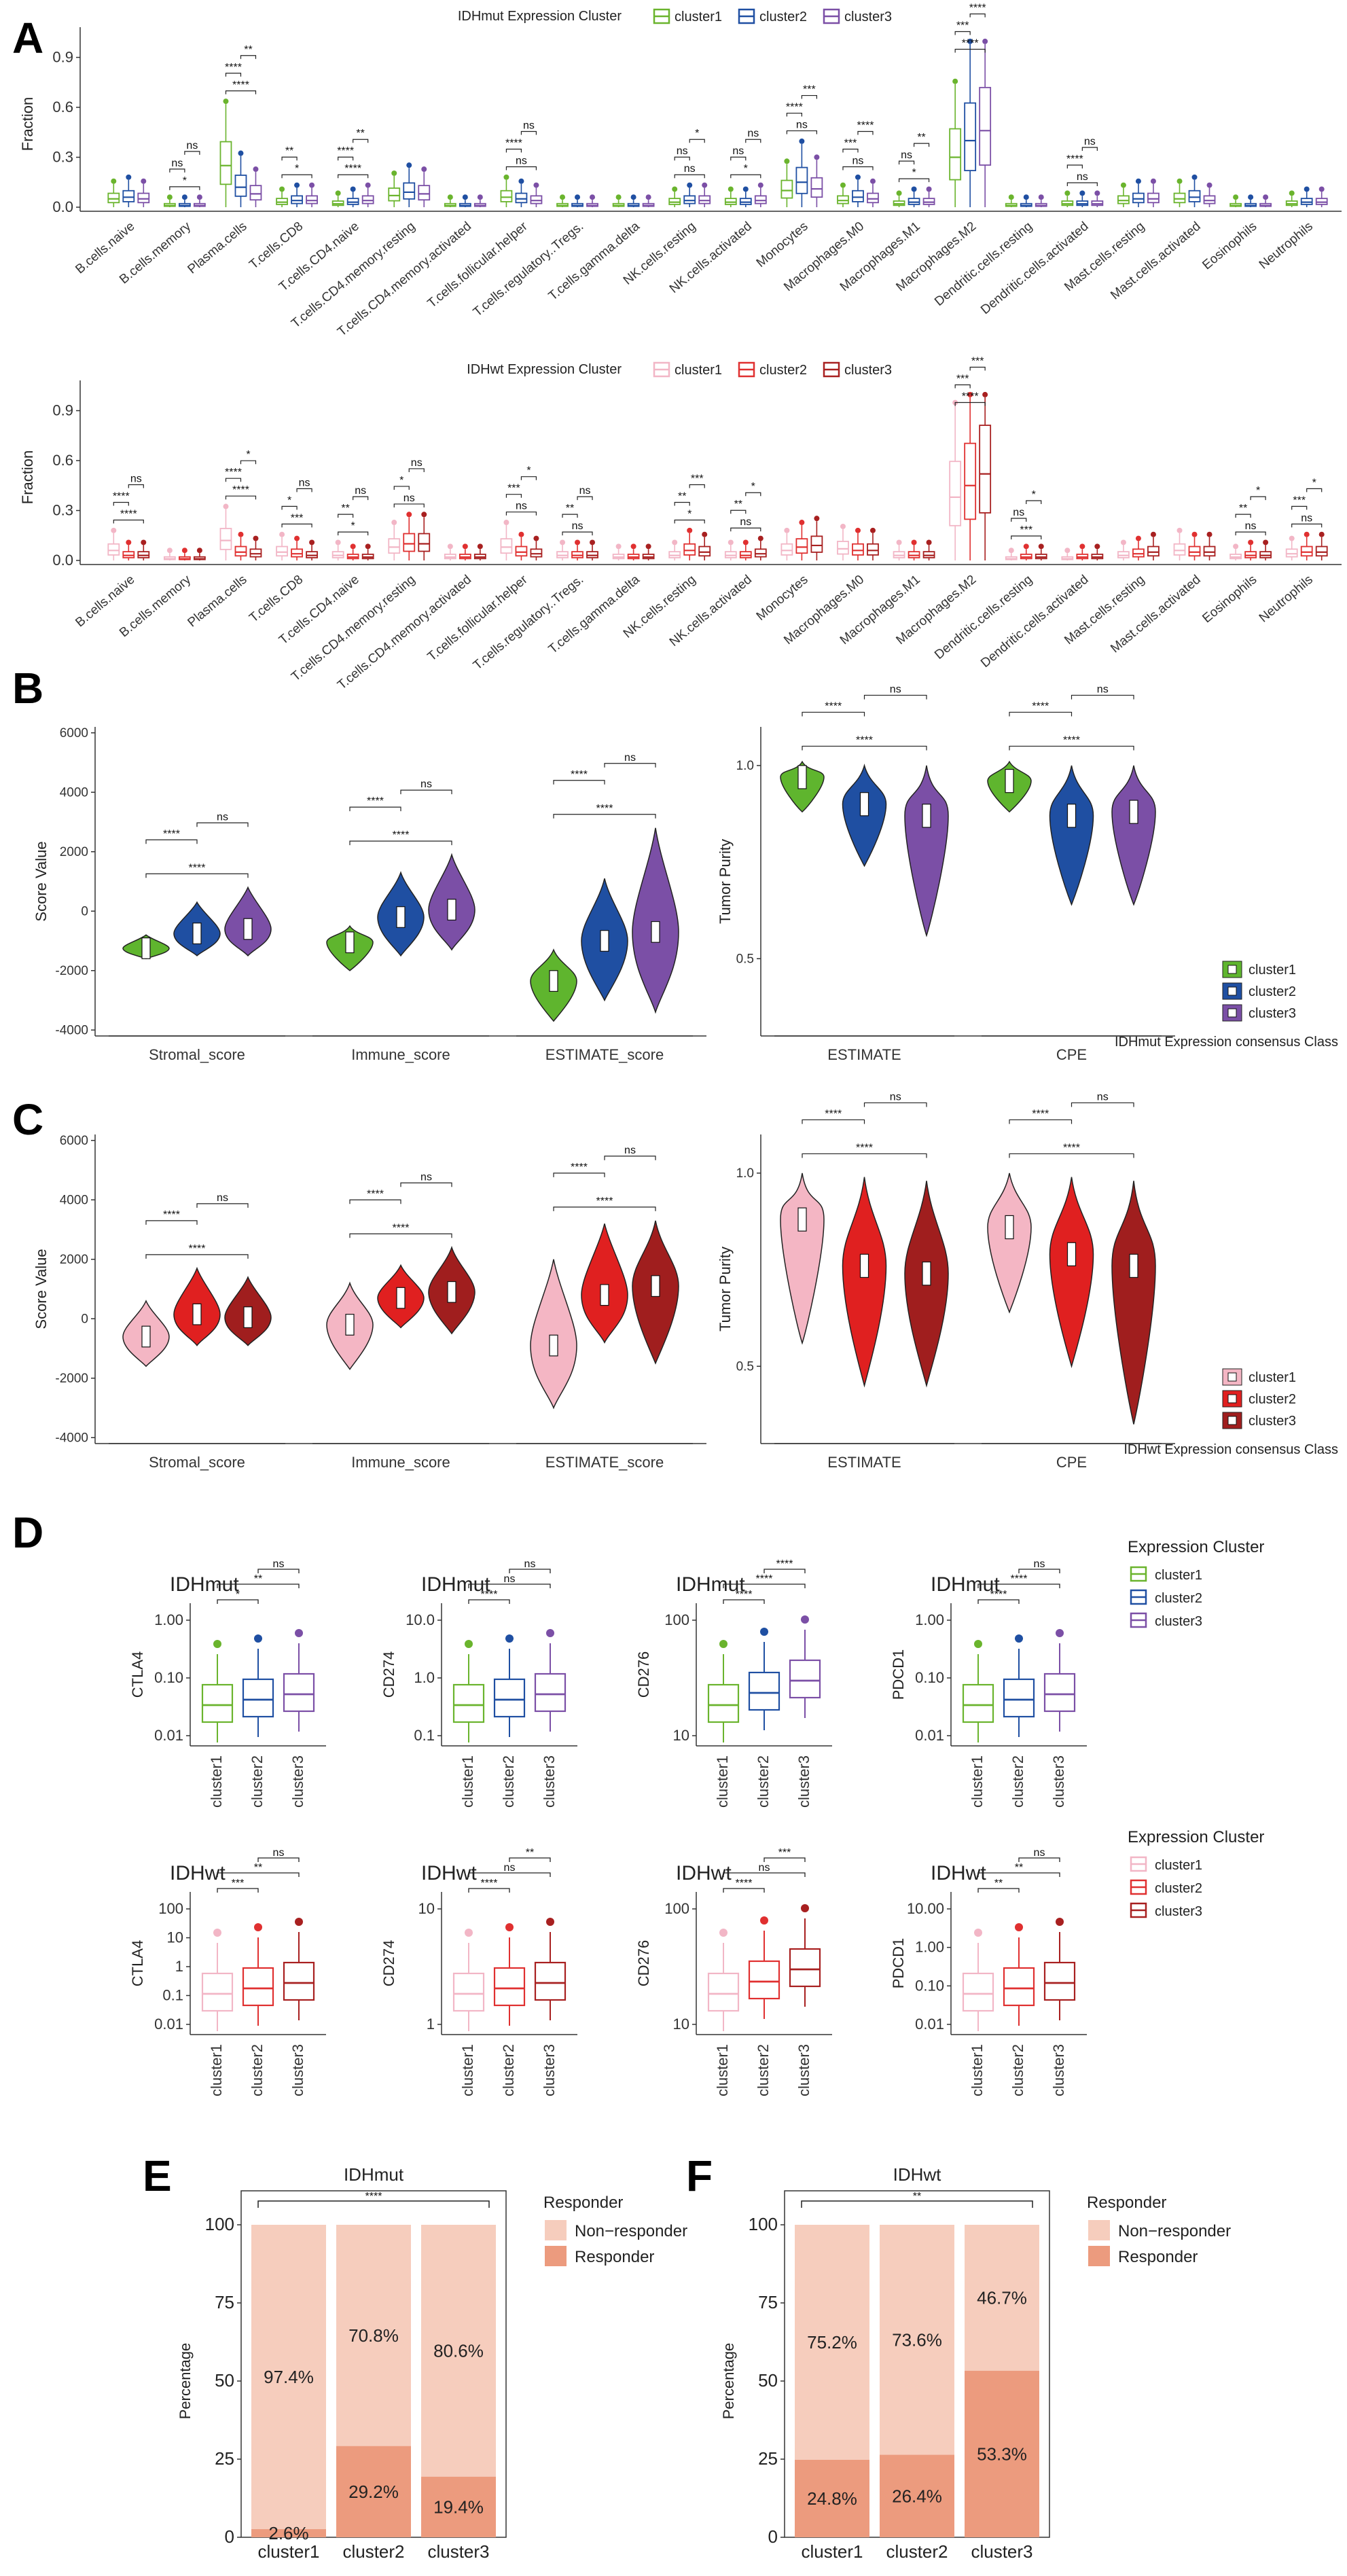 This screenshot has height=2576, width=1347. Describe the element at coordinates (168, 2024) in the screenshot. I see `y-tick-label: 0.01` at that location.